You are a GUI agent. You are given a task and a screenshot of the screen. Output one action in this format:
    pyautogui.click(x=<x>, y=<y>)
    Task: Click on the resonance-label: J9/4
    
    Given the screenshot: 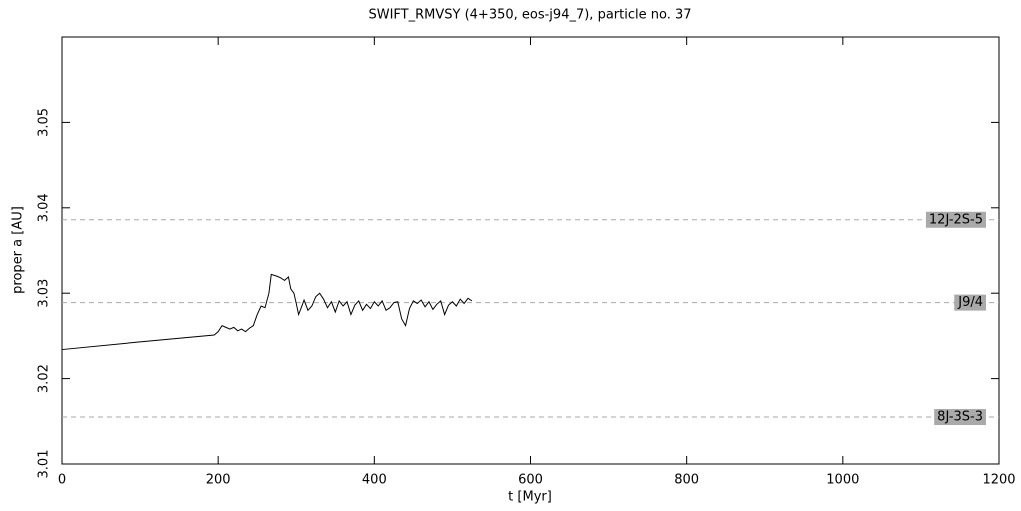 What is the action you would take?
    pyautogui.click(x=970, y=302)
    